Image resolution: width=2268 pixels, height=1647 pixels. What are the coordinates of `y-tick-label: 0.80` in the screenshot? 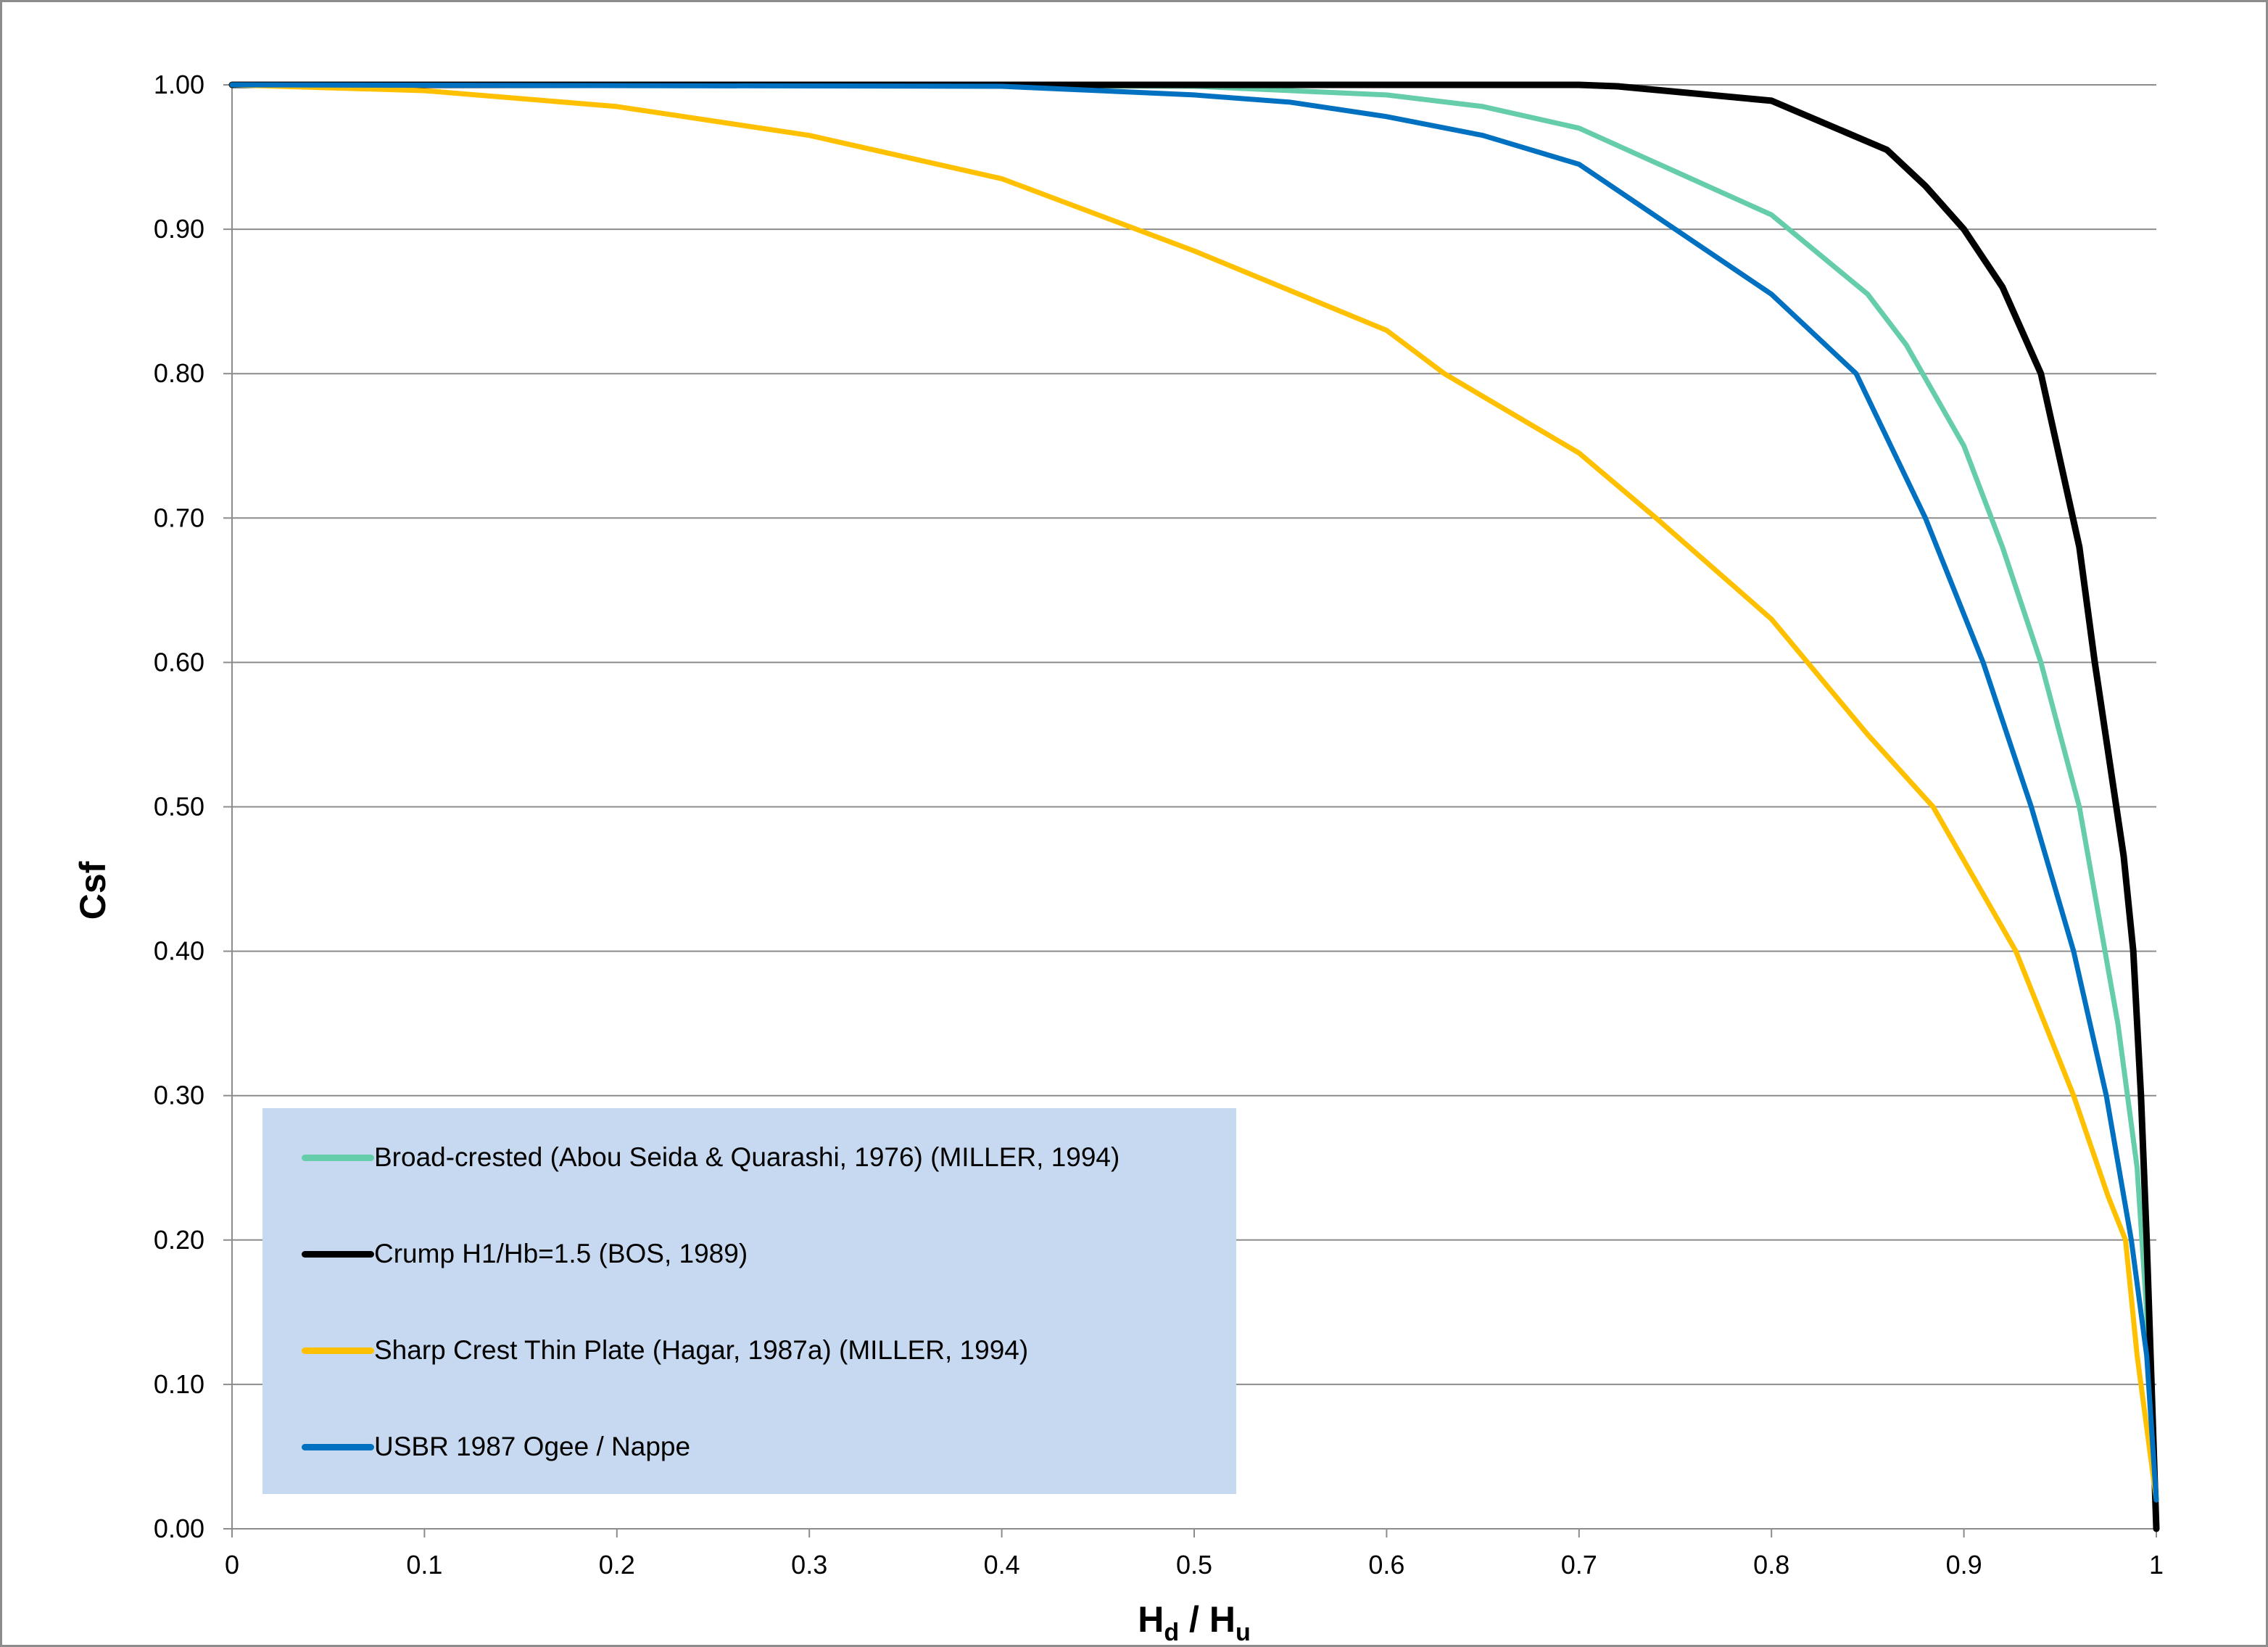 It's located at (179, 373).